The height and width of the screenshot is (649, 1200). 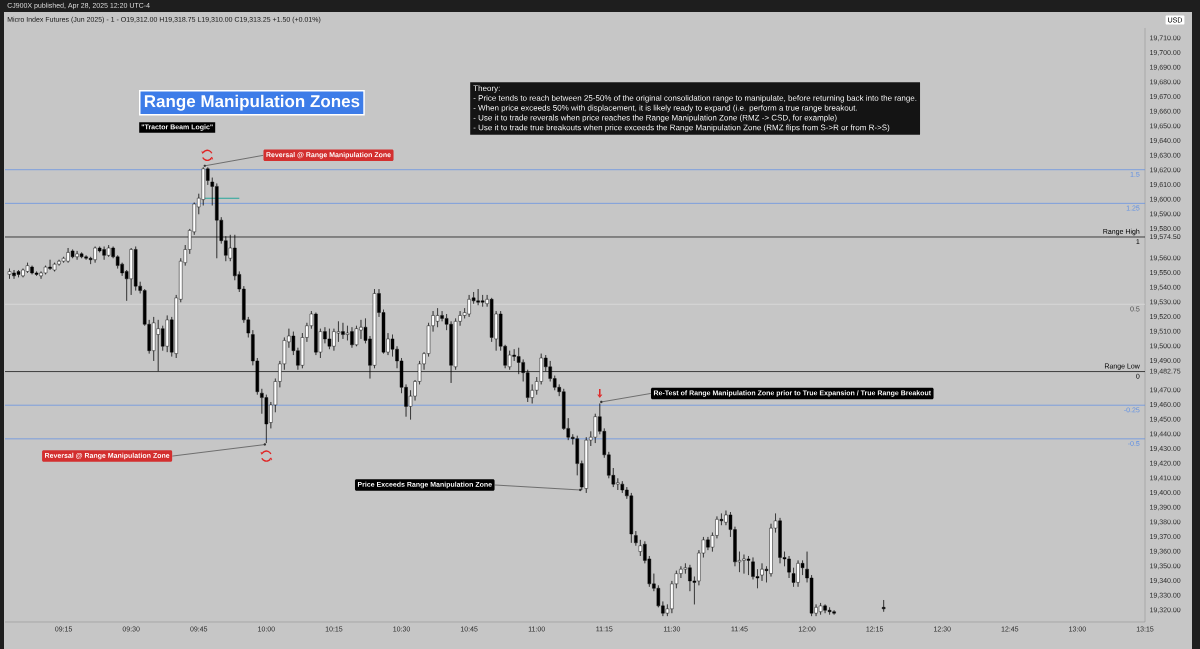 I want to click on annotation: Theory:, so click(x=486, y=89).